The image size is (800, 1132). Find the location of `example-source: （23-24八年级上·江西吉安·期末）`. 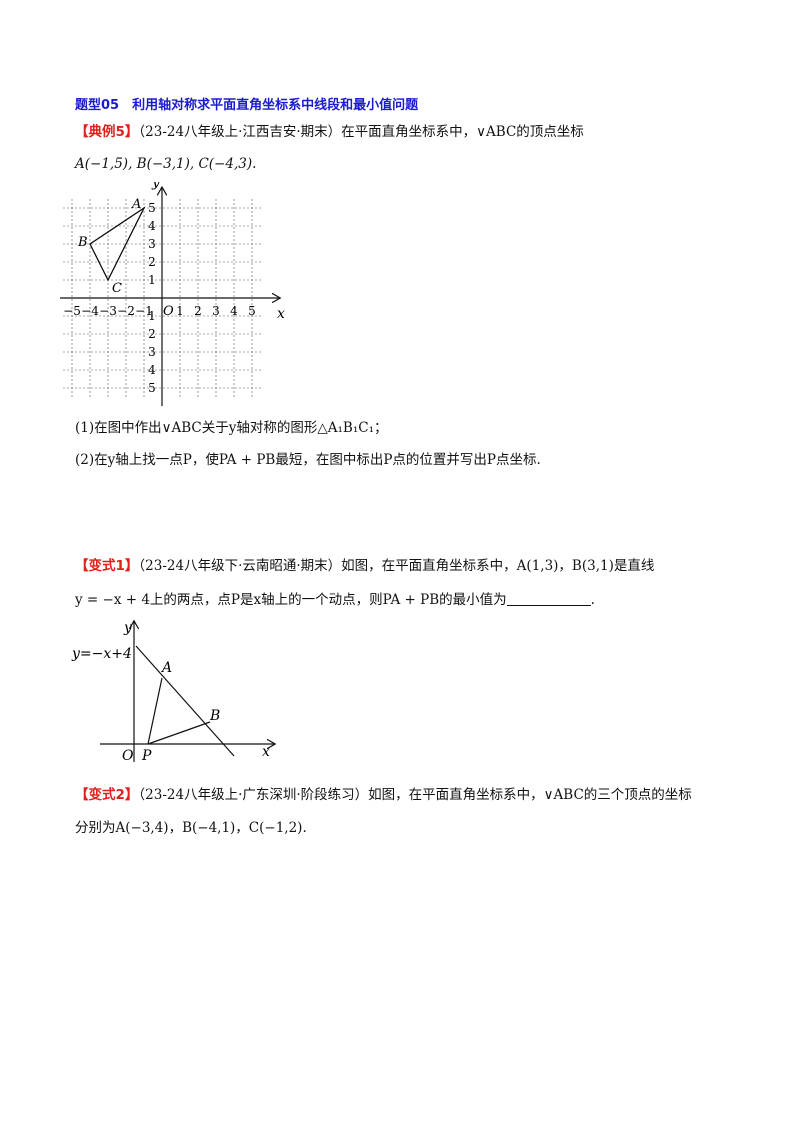

example-source: （23-24八年级上·江西吉安·期末） is located at coordinates (240, 132).